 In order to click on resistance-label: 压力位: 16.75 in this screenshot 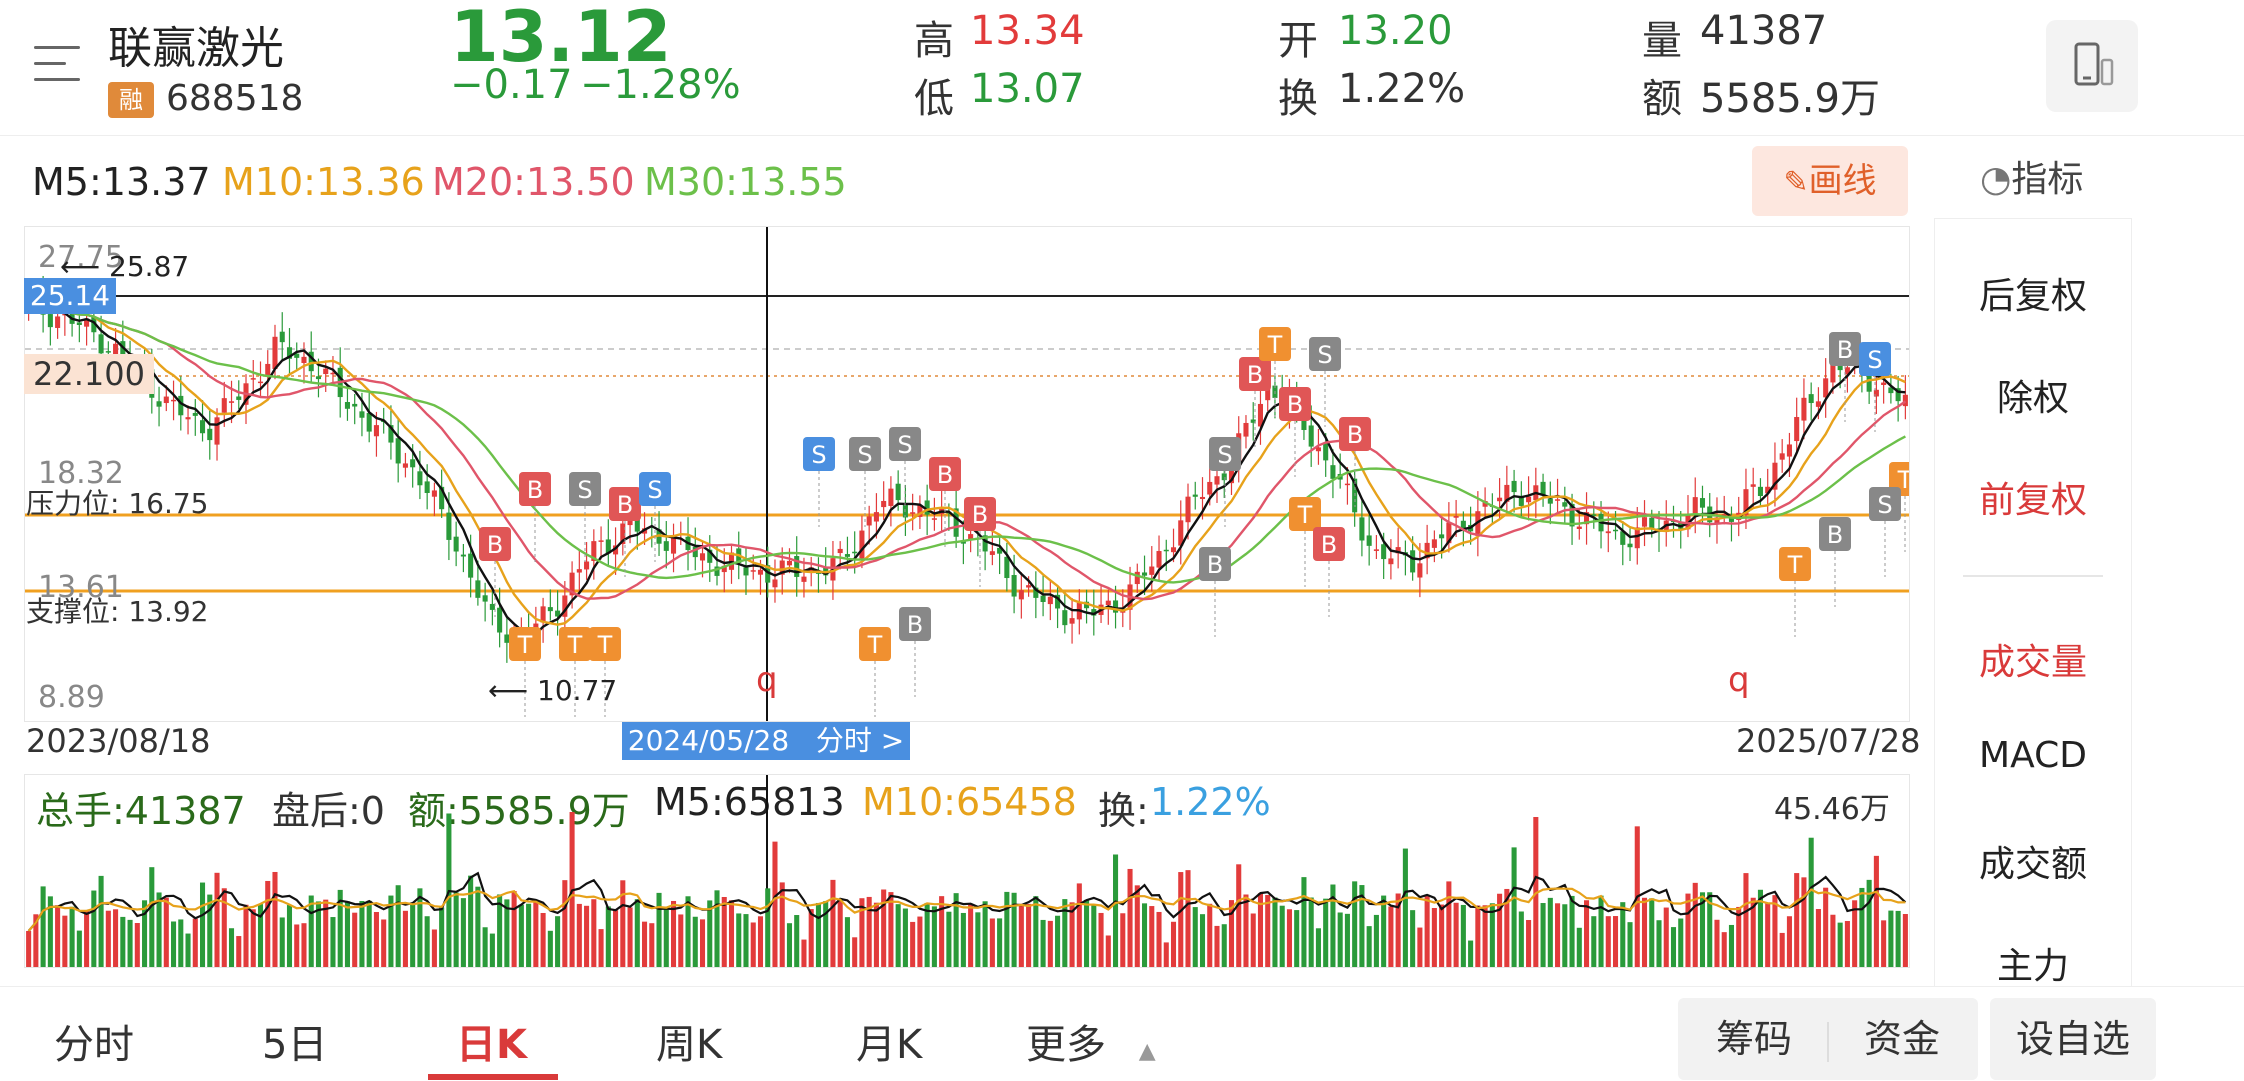, I will do `click(117, 503)`.